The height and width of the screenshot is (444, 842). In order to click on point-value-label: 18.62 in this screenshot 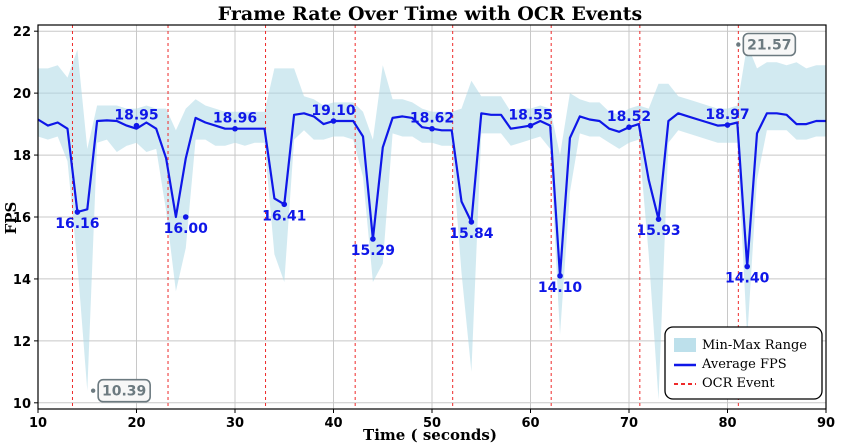, I will do `click(432, 119)`.